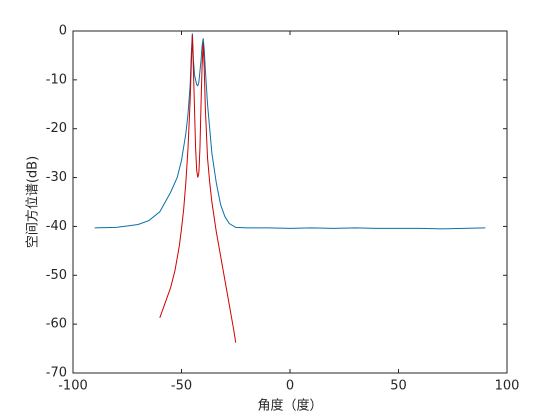 The width and height of the screenshot is (560, 420). What do you see at coordinates (507, 386) in the screenshot?
I see `x-tick-label: 100` at bounding box center [507, 386].